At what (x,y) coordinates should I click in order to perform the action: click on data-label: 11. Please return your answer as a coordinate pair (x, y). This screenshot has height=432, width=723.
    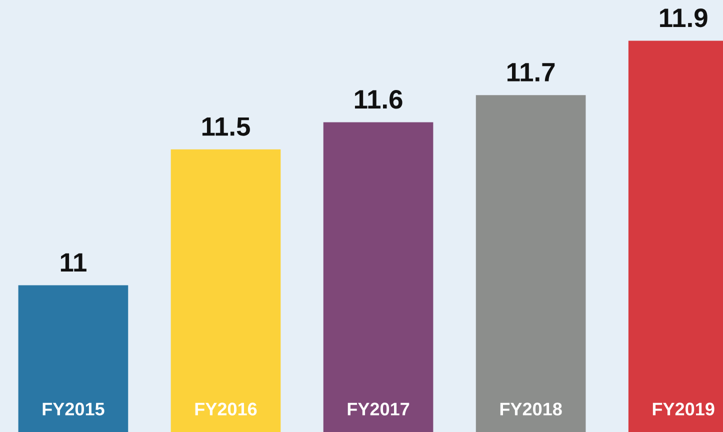
    Looking at the image, I should click on (73, 262).